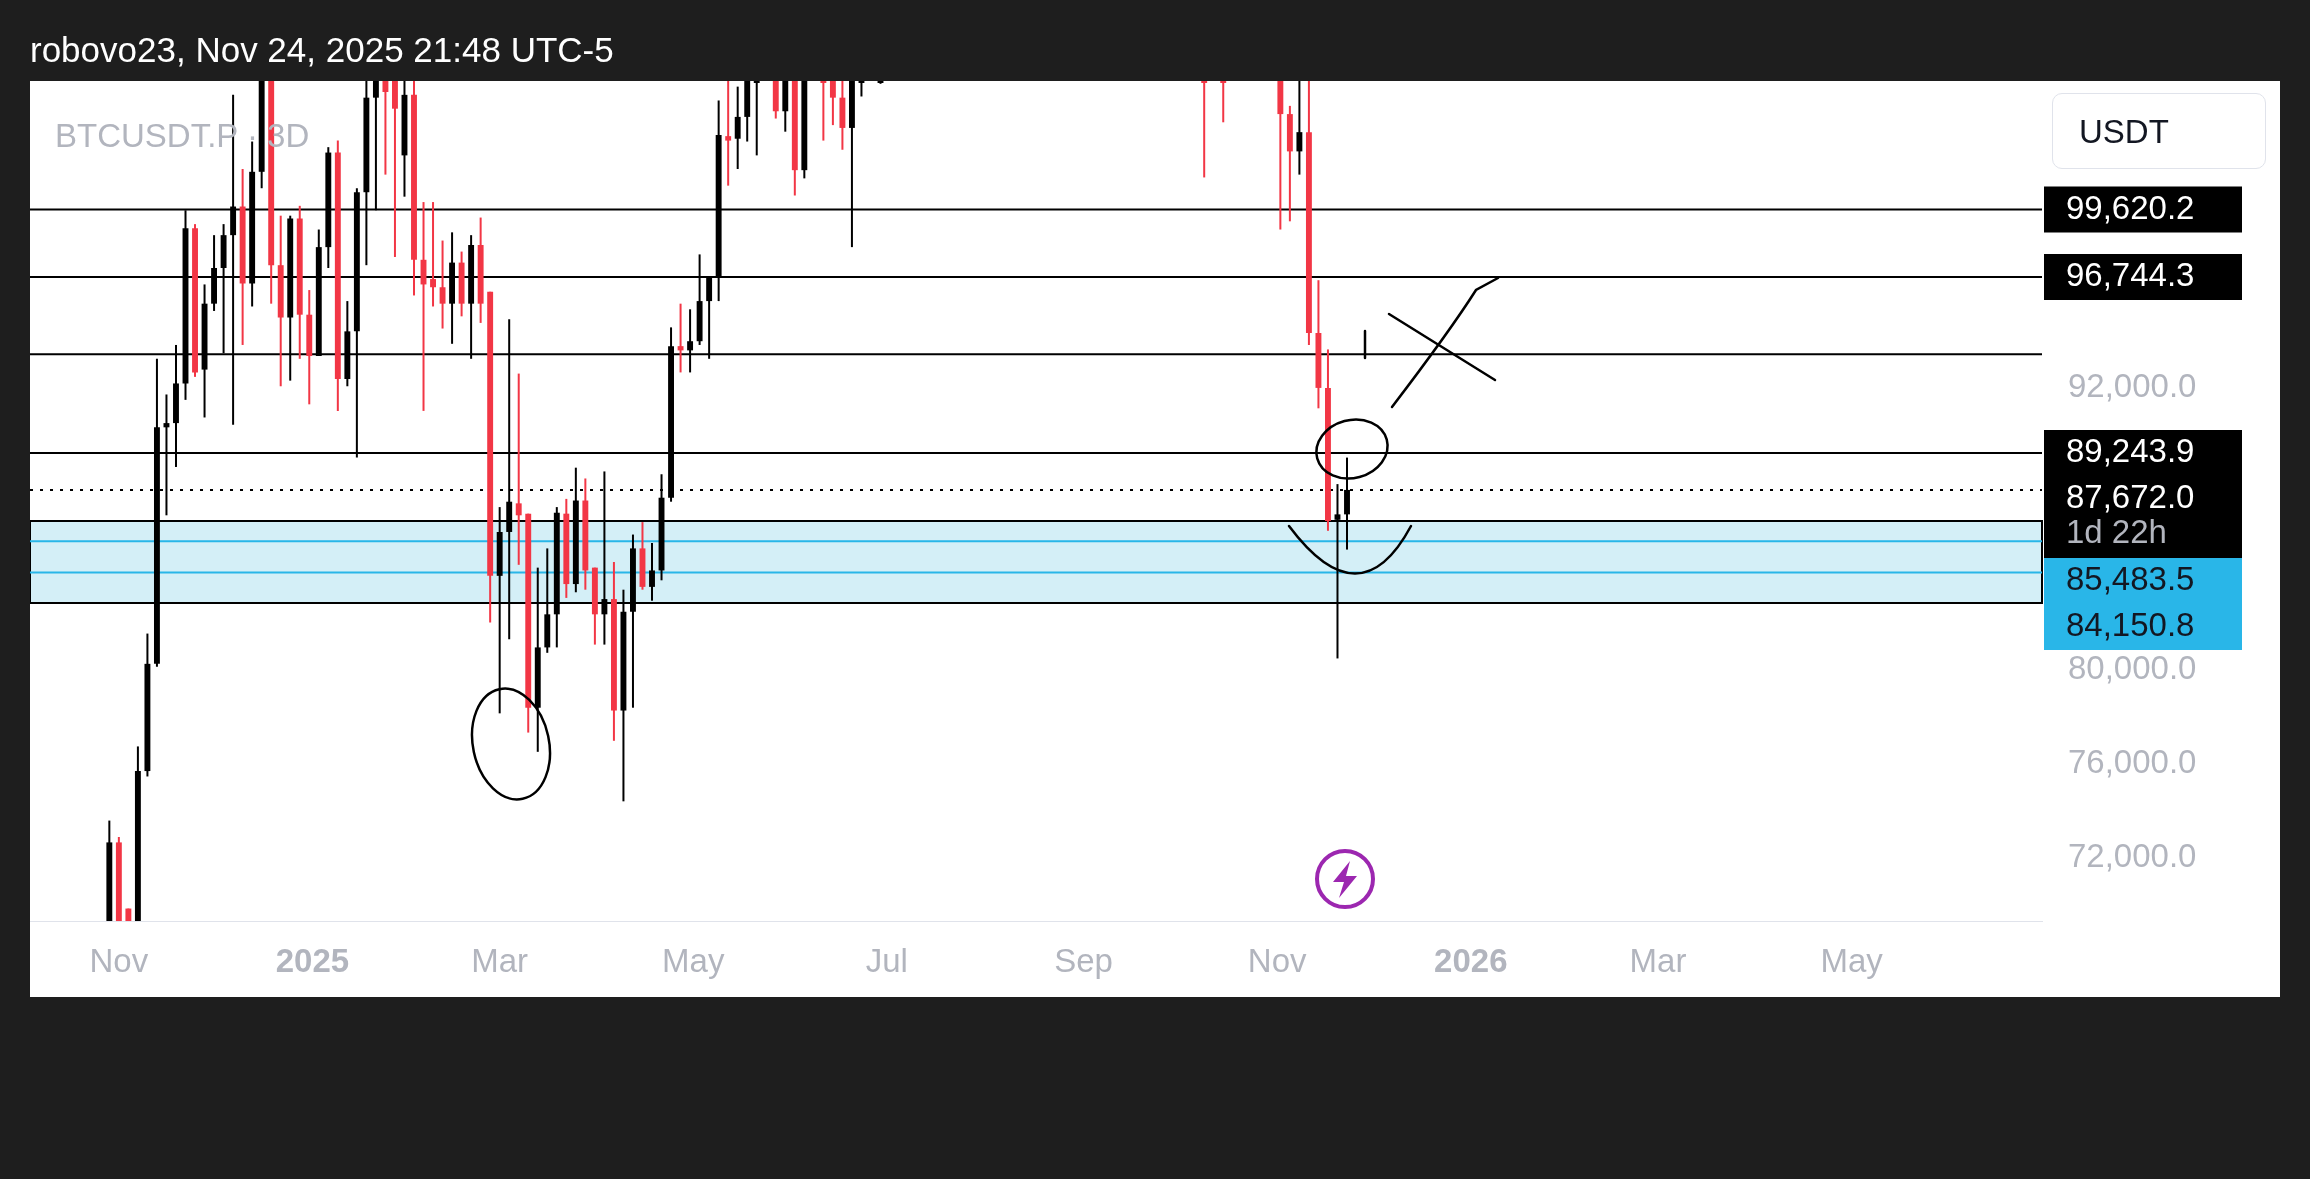  I want to click on y-tick-label: 72,000.0, so click(2132, 855).